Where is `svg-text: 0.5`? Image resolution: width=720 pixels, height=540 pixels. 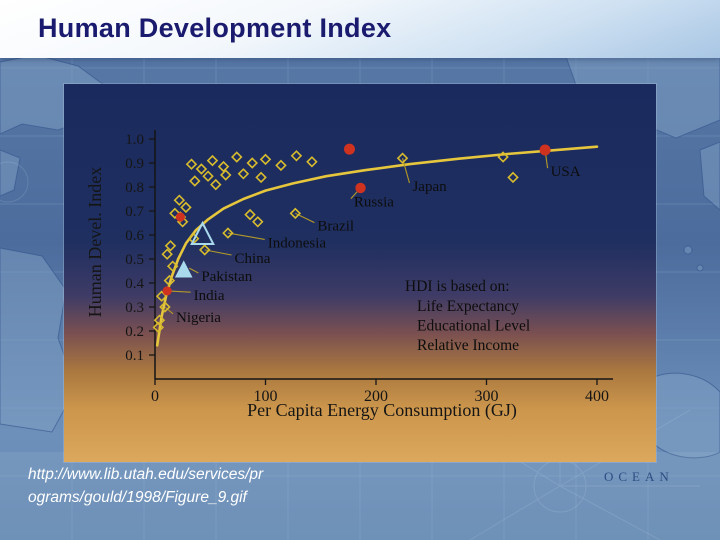
svg-text: 0.5 is located at coordinates (134, 260).